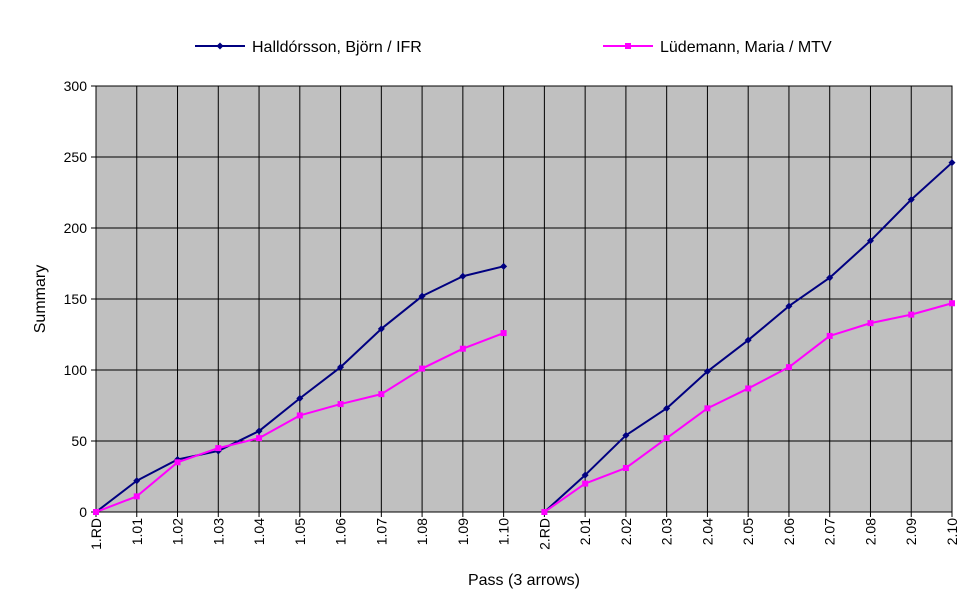 The image size is (970, 604). I want to click on x-tick-label: 1.01, so click(137, 531).